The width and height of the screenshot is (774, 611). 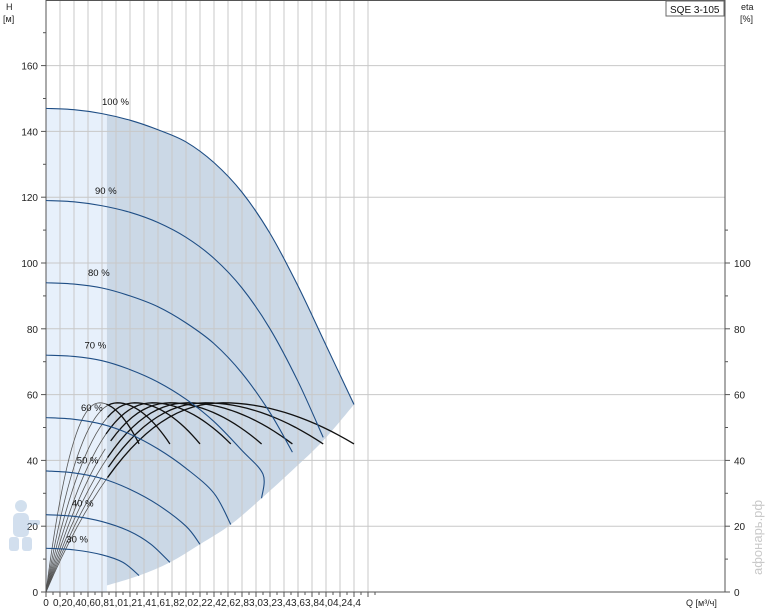 I want to click on head-curve-label: 50 %, so click(x=88, y=461).